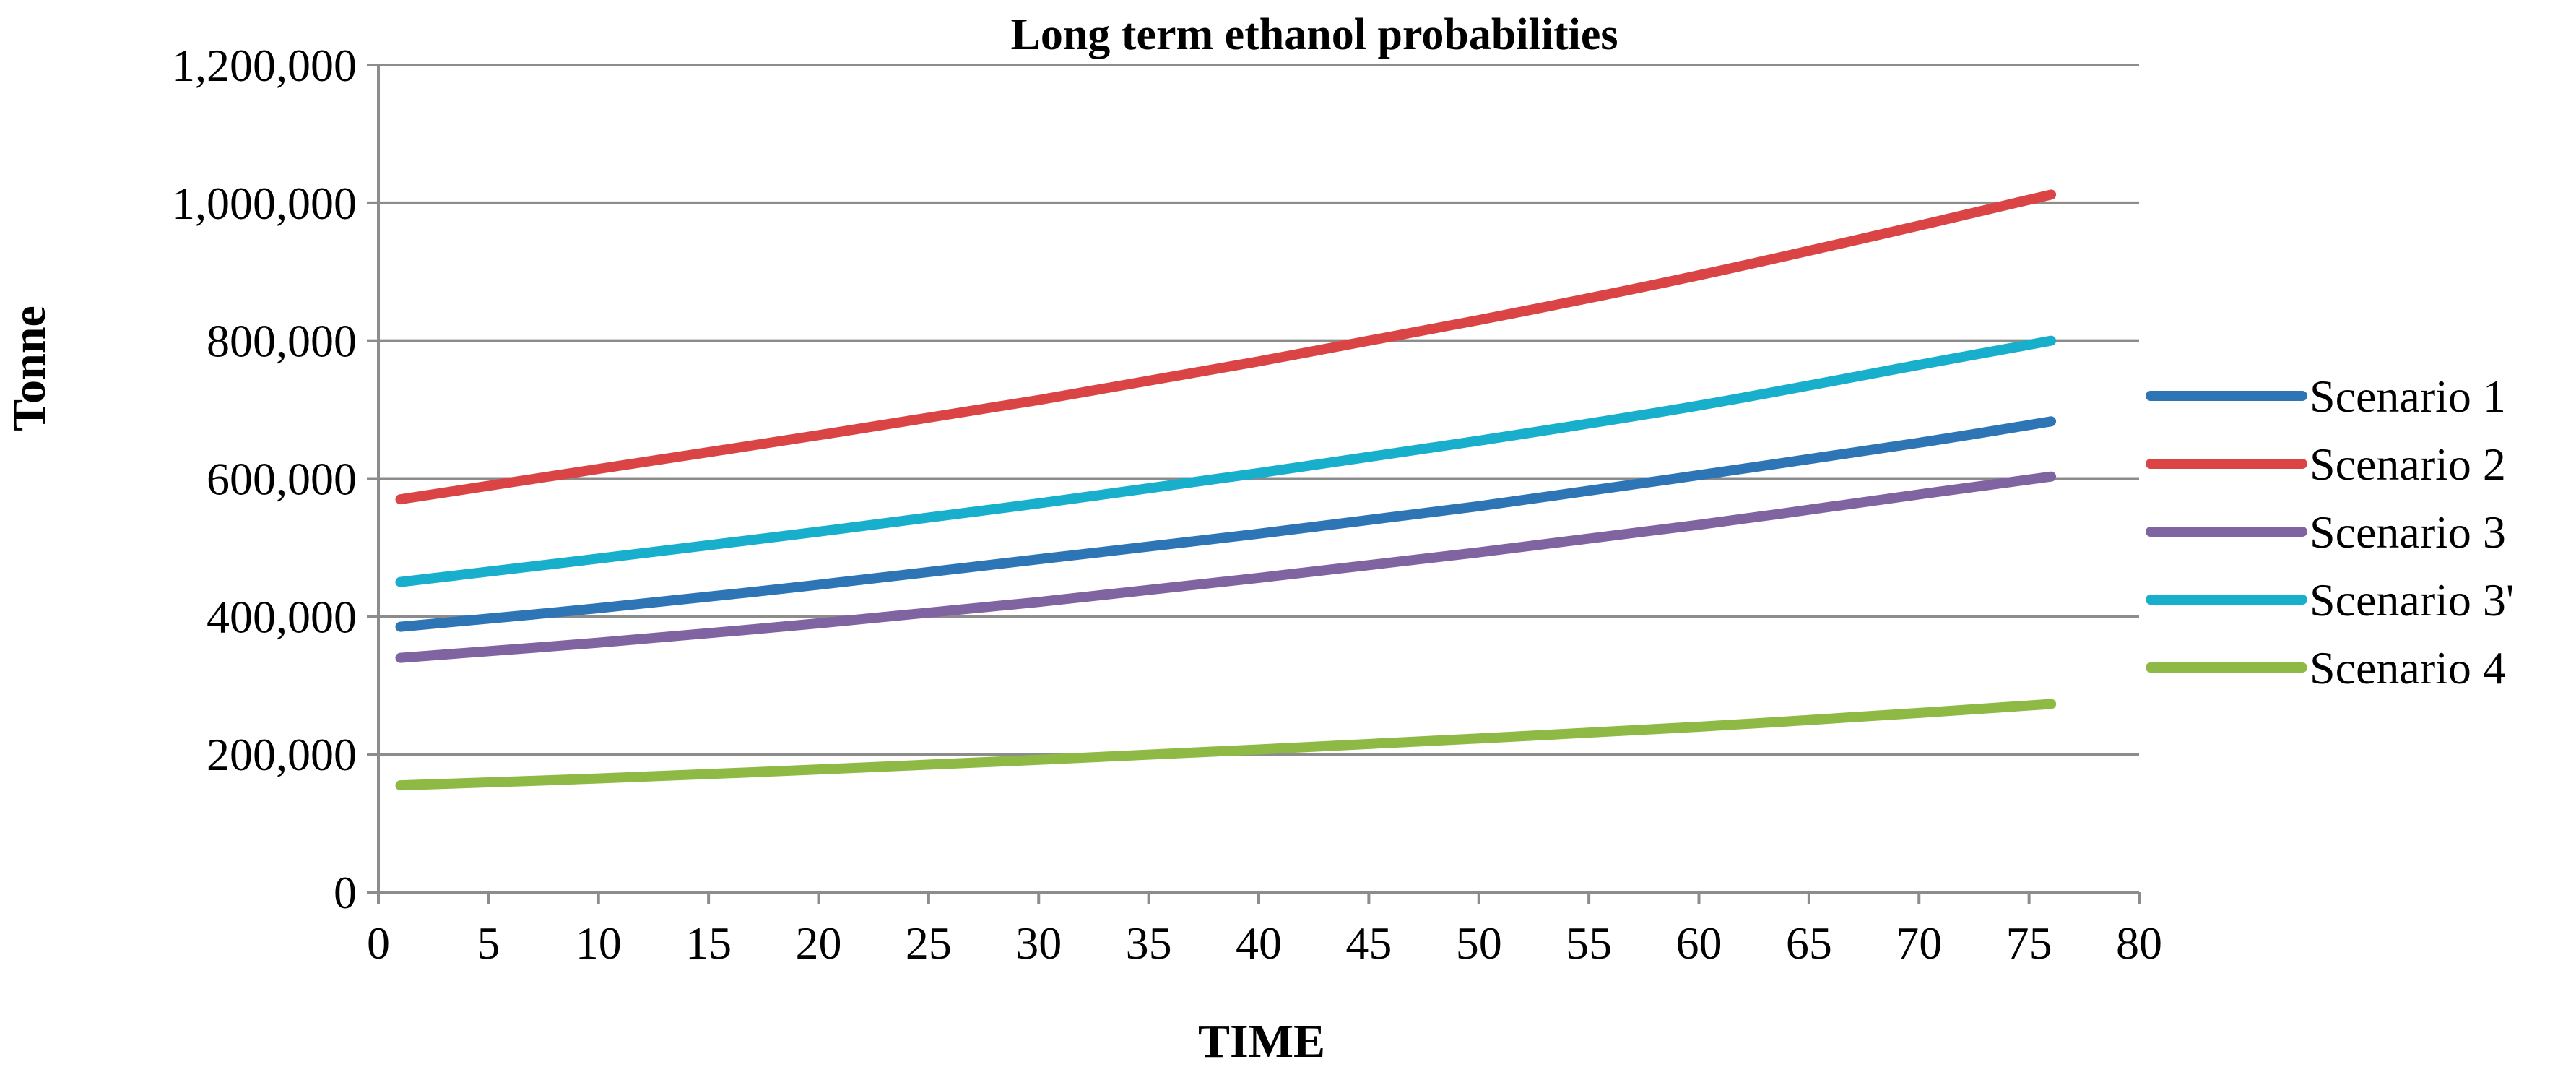  What do you see at coordinates (2408, 396) in the screenshot?
I see `legend-label: Scenario 1` at bounding box center [2408, 396].